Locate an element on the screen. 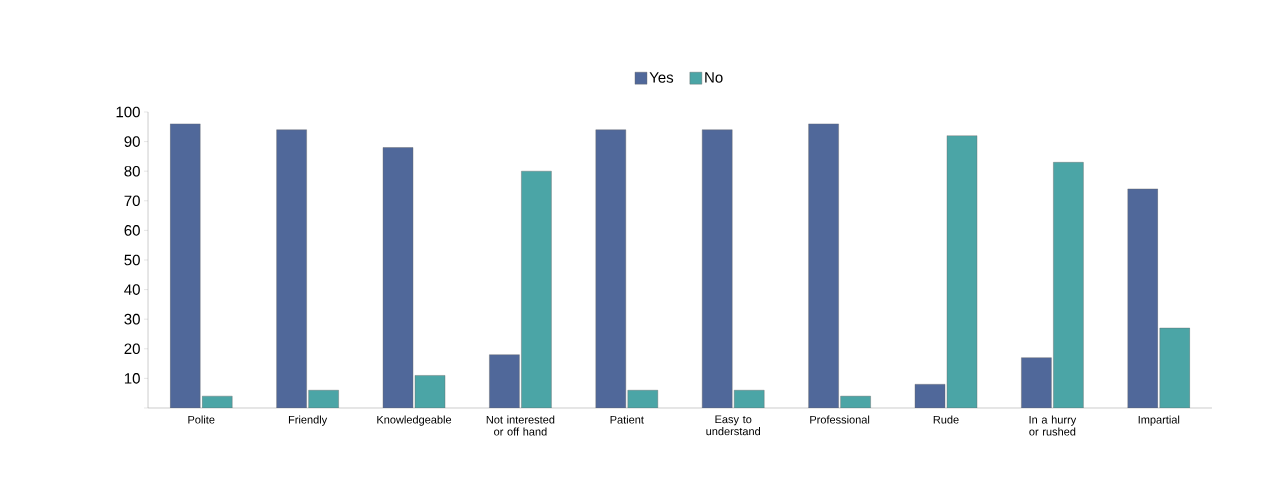  y-tick-label: 50 is located at coordinates (132, 260).